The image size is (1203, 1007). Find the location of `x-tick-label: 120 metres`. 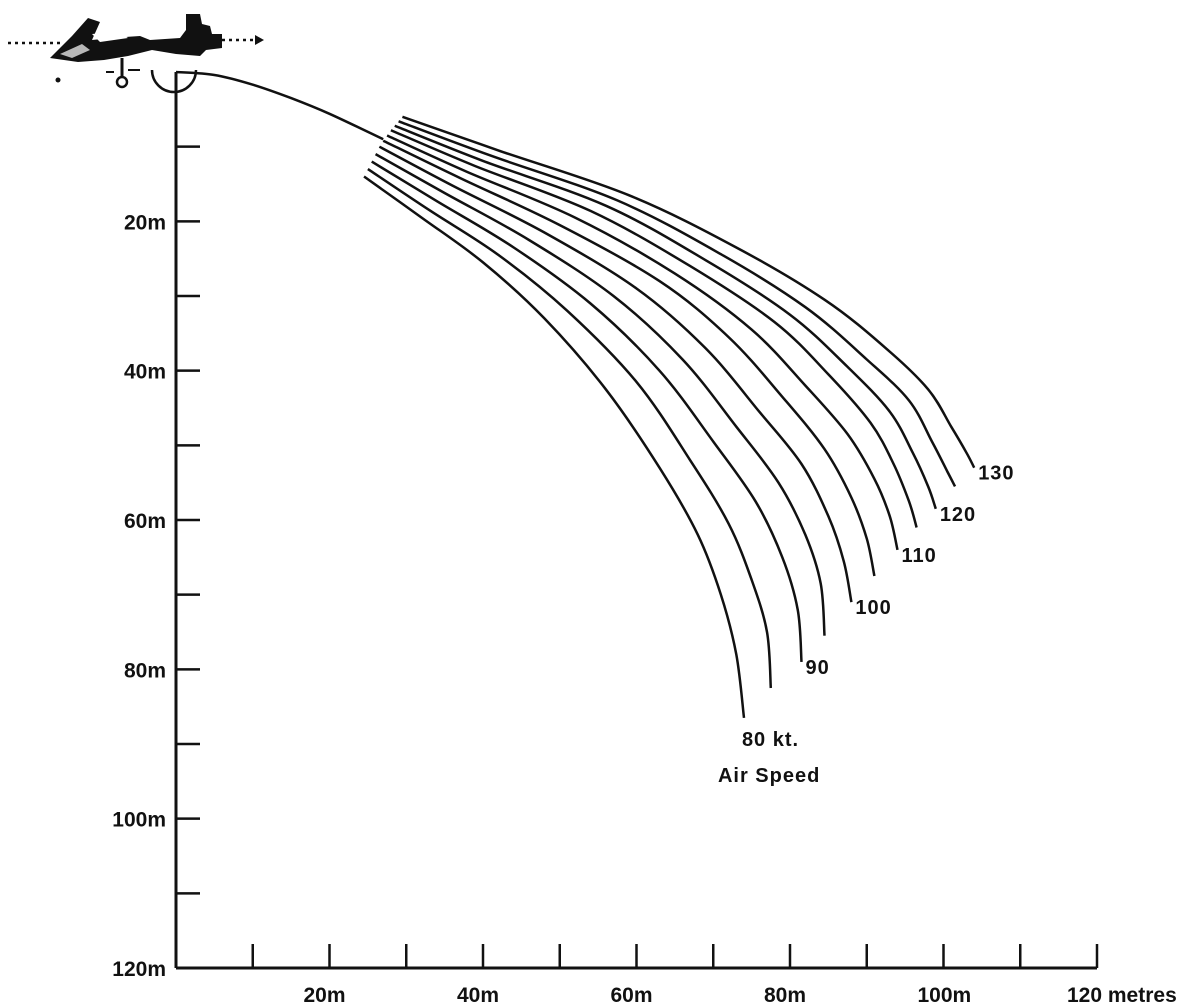

x-tick-label: 120 metres is located at coordinates (1122, 995).